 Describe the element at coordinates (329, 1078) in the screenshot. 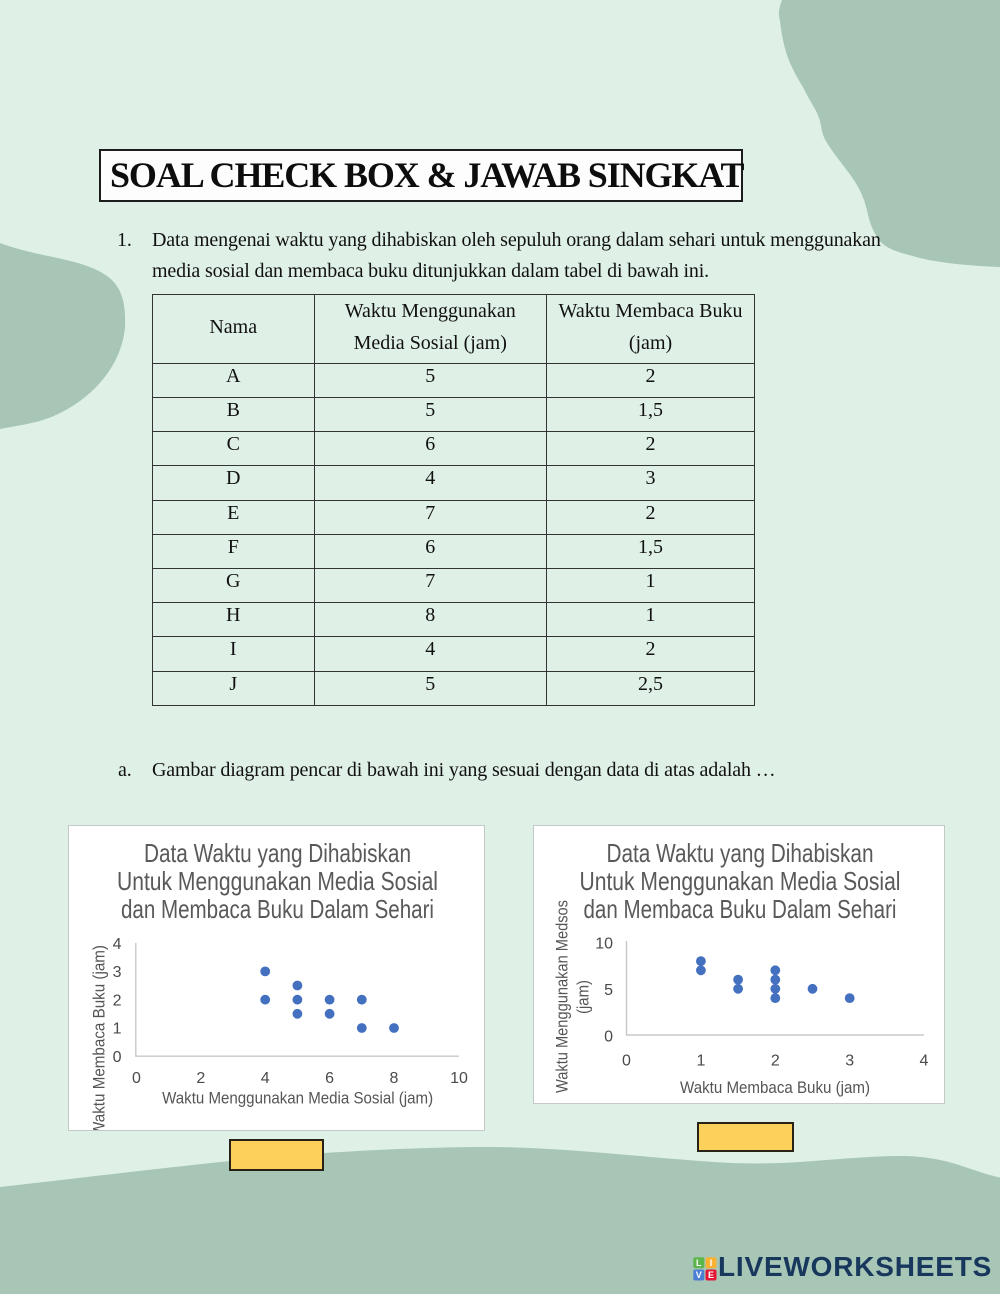

I see `svg-text: 6` at that location.